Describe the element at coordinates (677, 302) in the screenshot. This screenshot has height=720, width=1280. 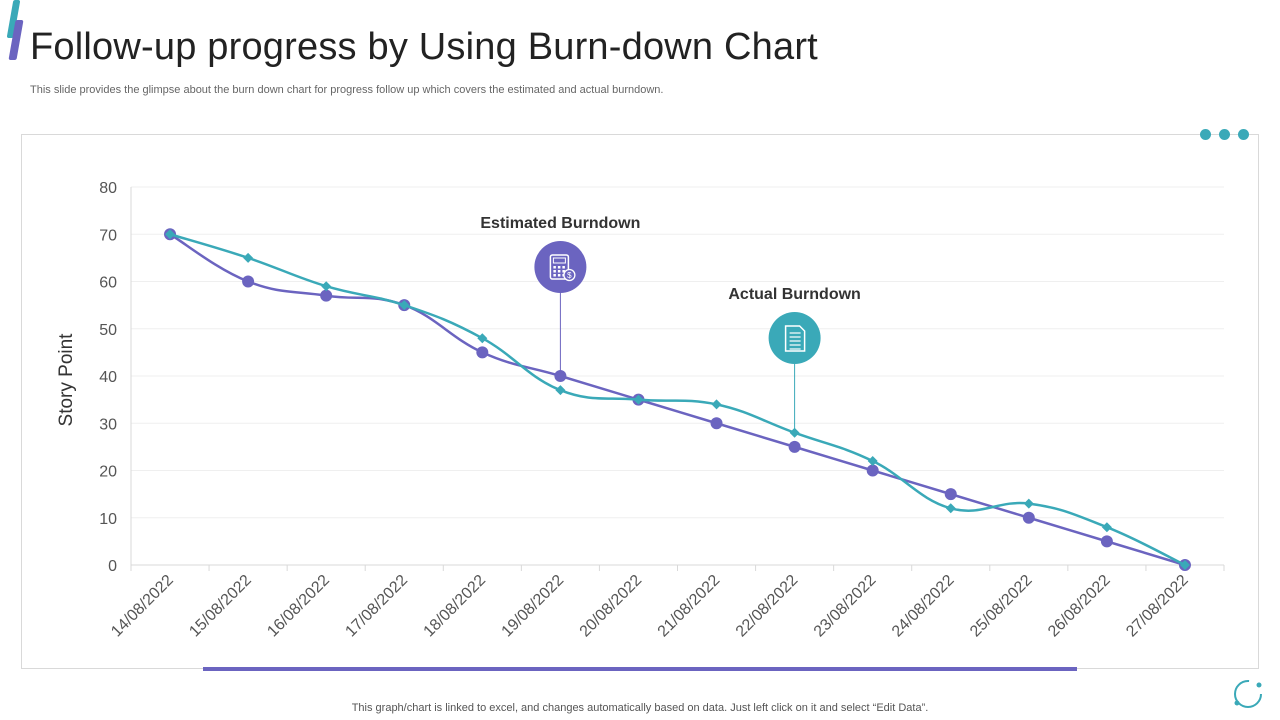
I see `icon-layer: $` at that location.